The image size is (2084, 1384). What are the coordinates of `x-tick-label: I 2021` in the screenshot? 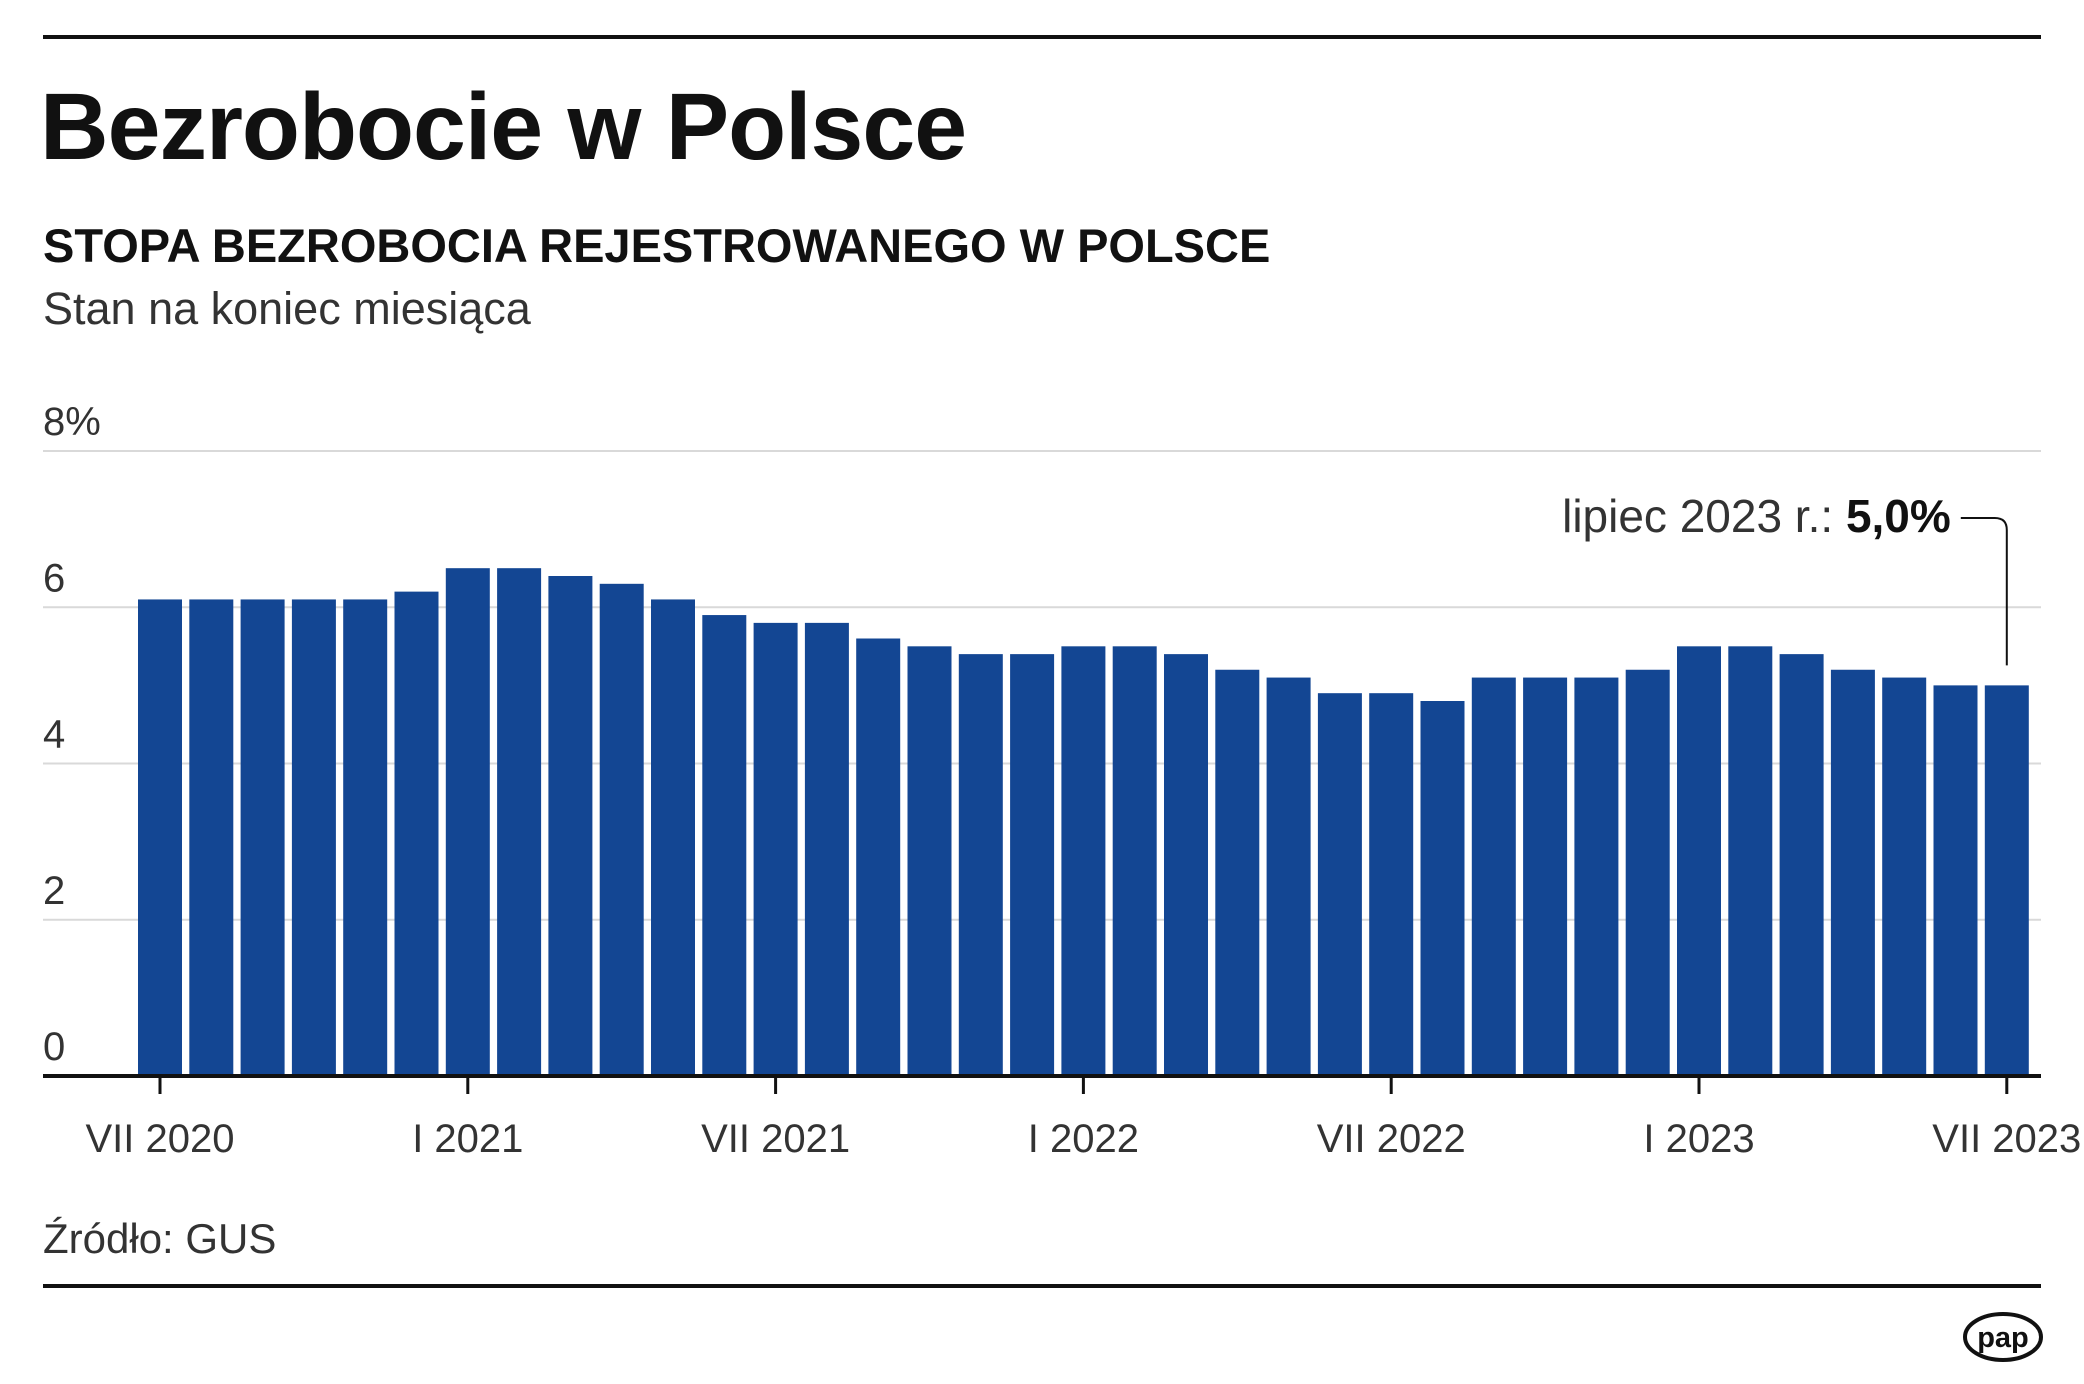 It's located at (467, 1139).